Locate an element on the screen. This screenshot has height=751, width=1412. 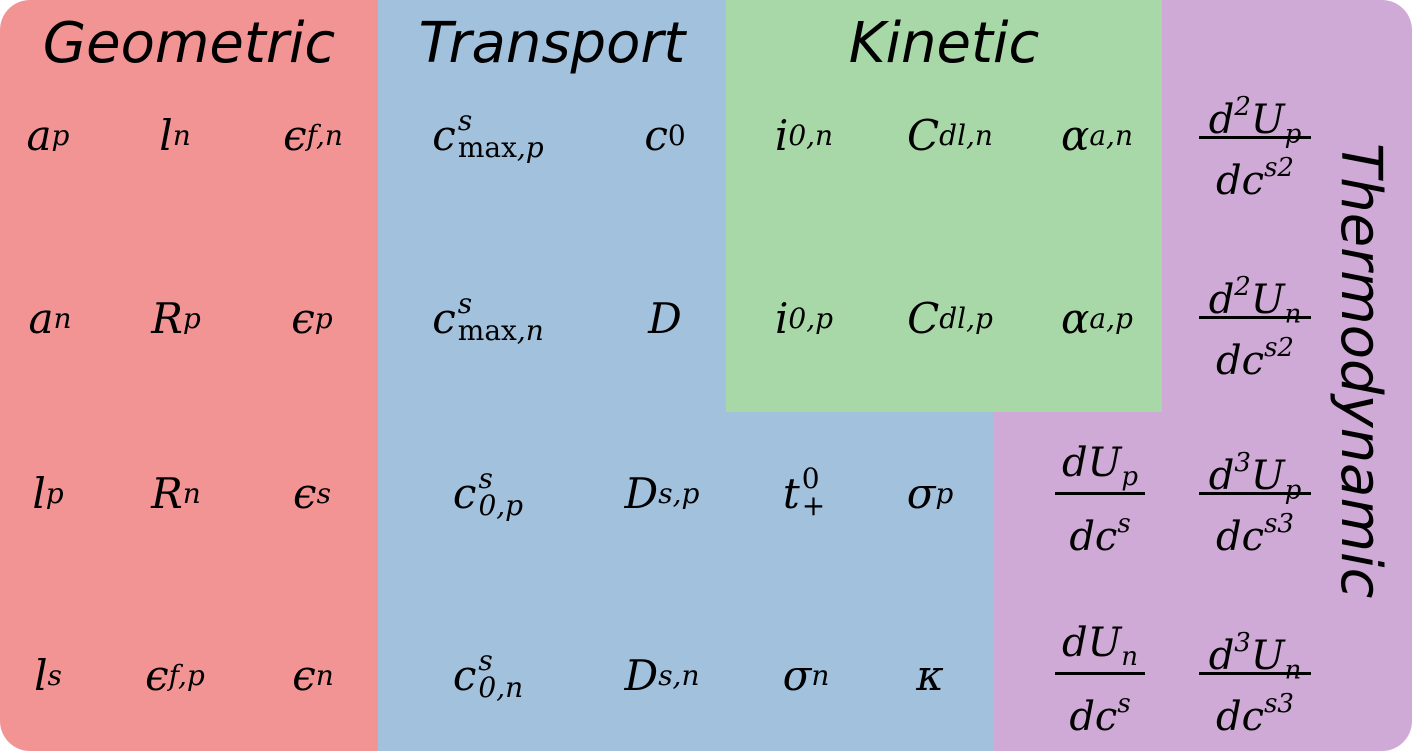
thermodynamic-region-bottom is located at coordinates (1203, 581).